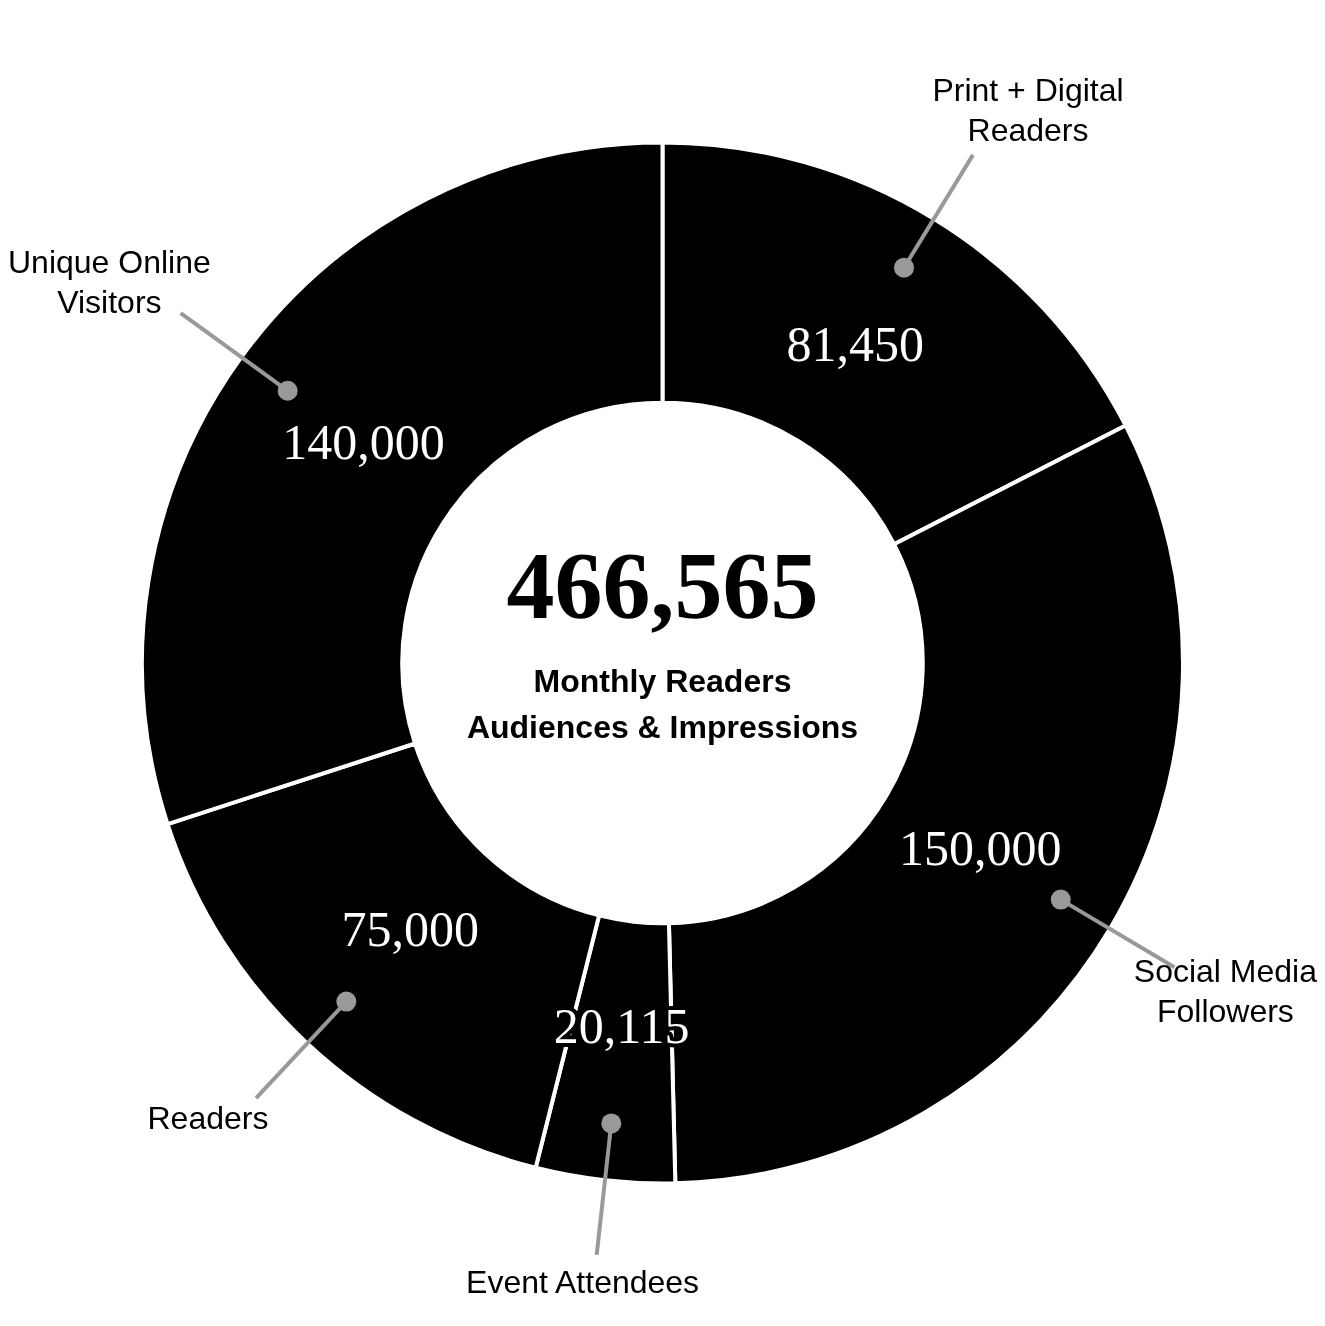  What do you see at coordinates (1028, 110) in the screenshot?
I see `slice-label: Print + Digital Readers` at bounding box center [1028, 110].